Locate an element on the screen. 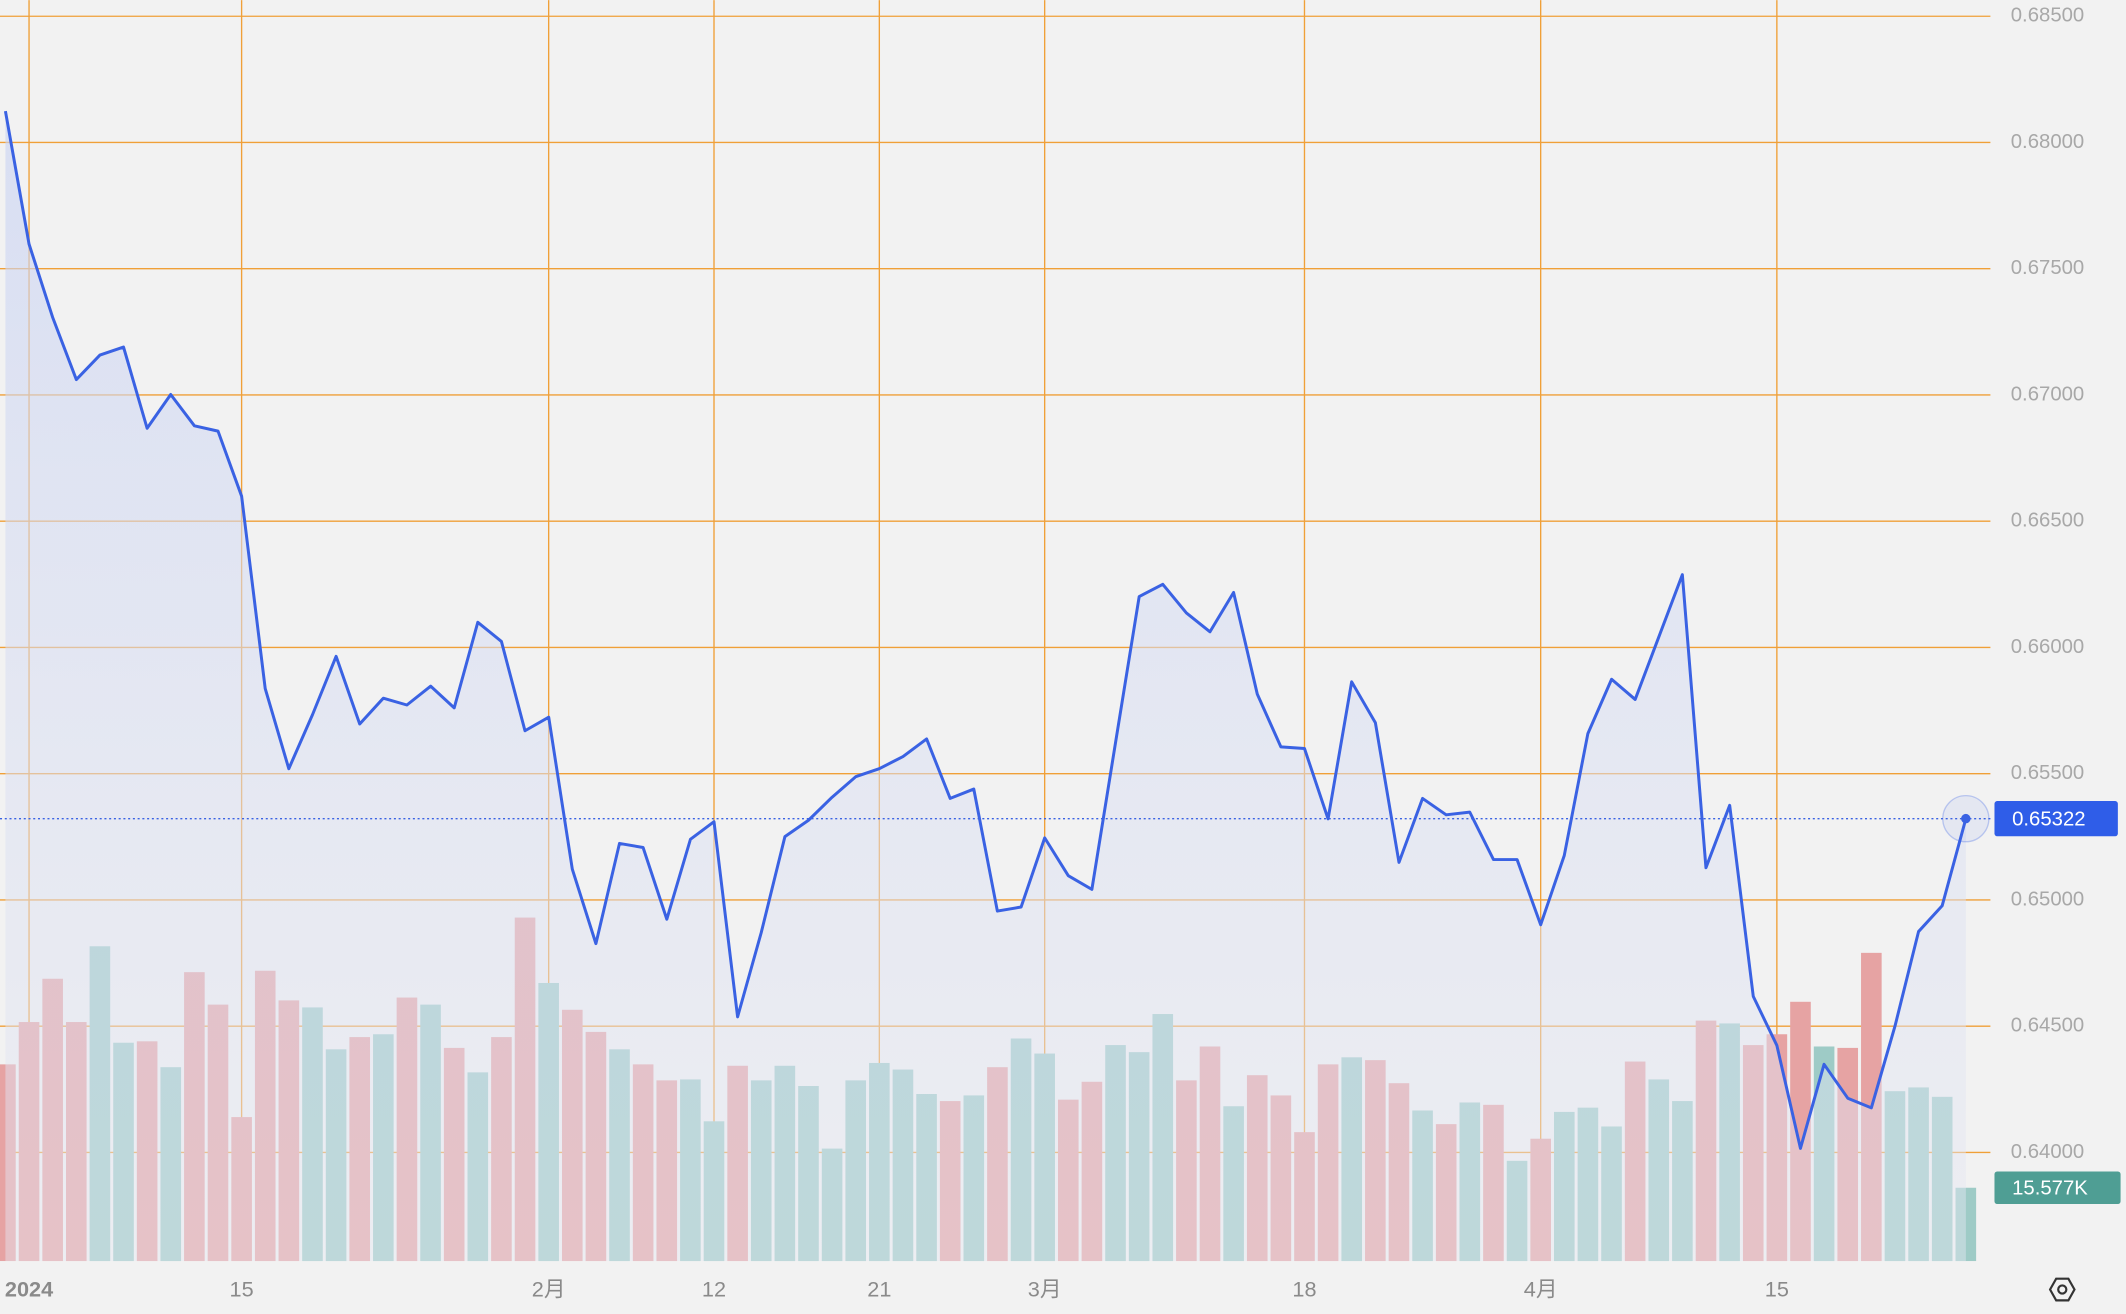 The height and width of the screenshot is (1314, 2126). last-price-dot is located at coordinates (1966, 818).